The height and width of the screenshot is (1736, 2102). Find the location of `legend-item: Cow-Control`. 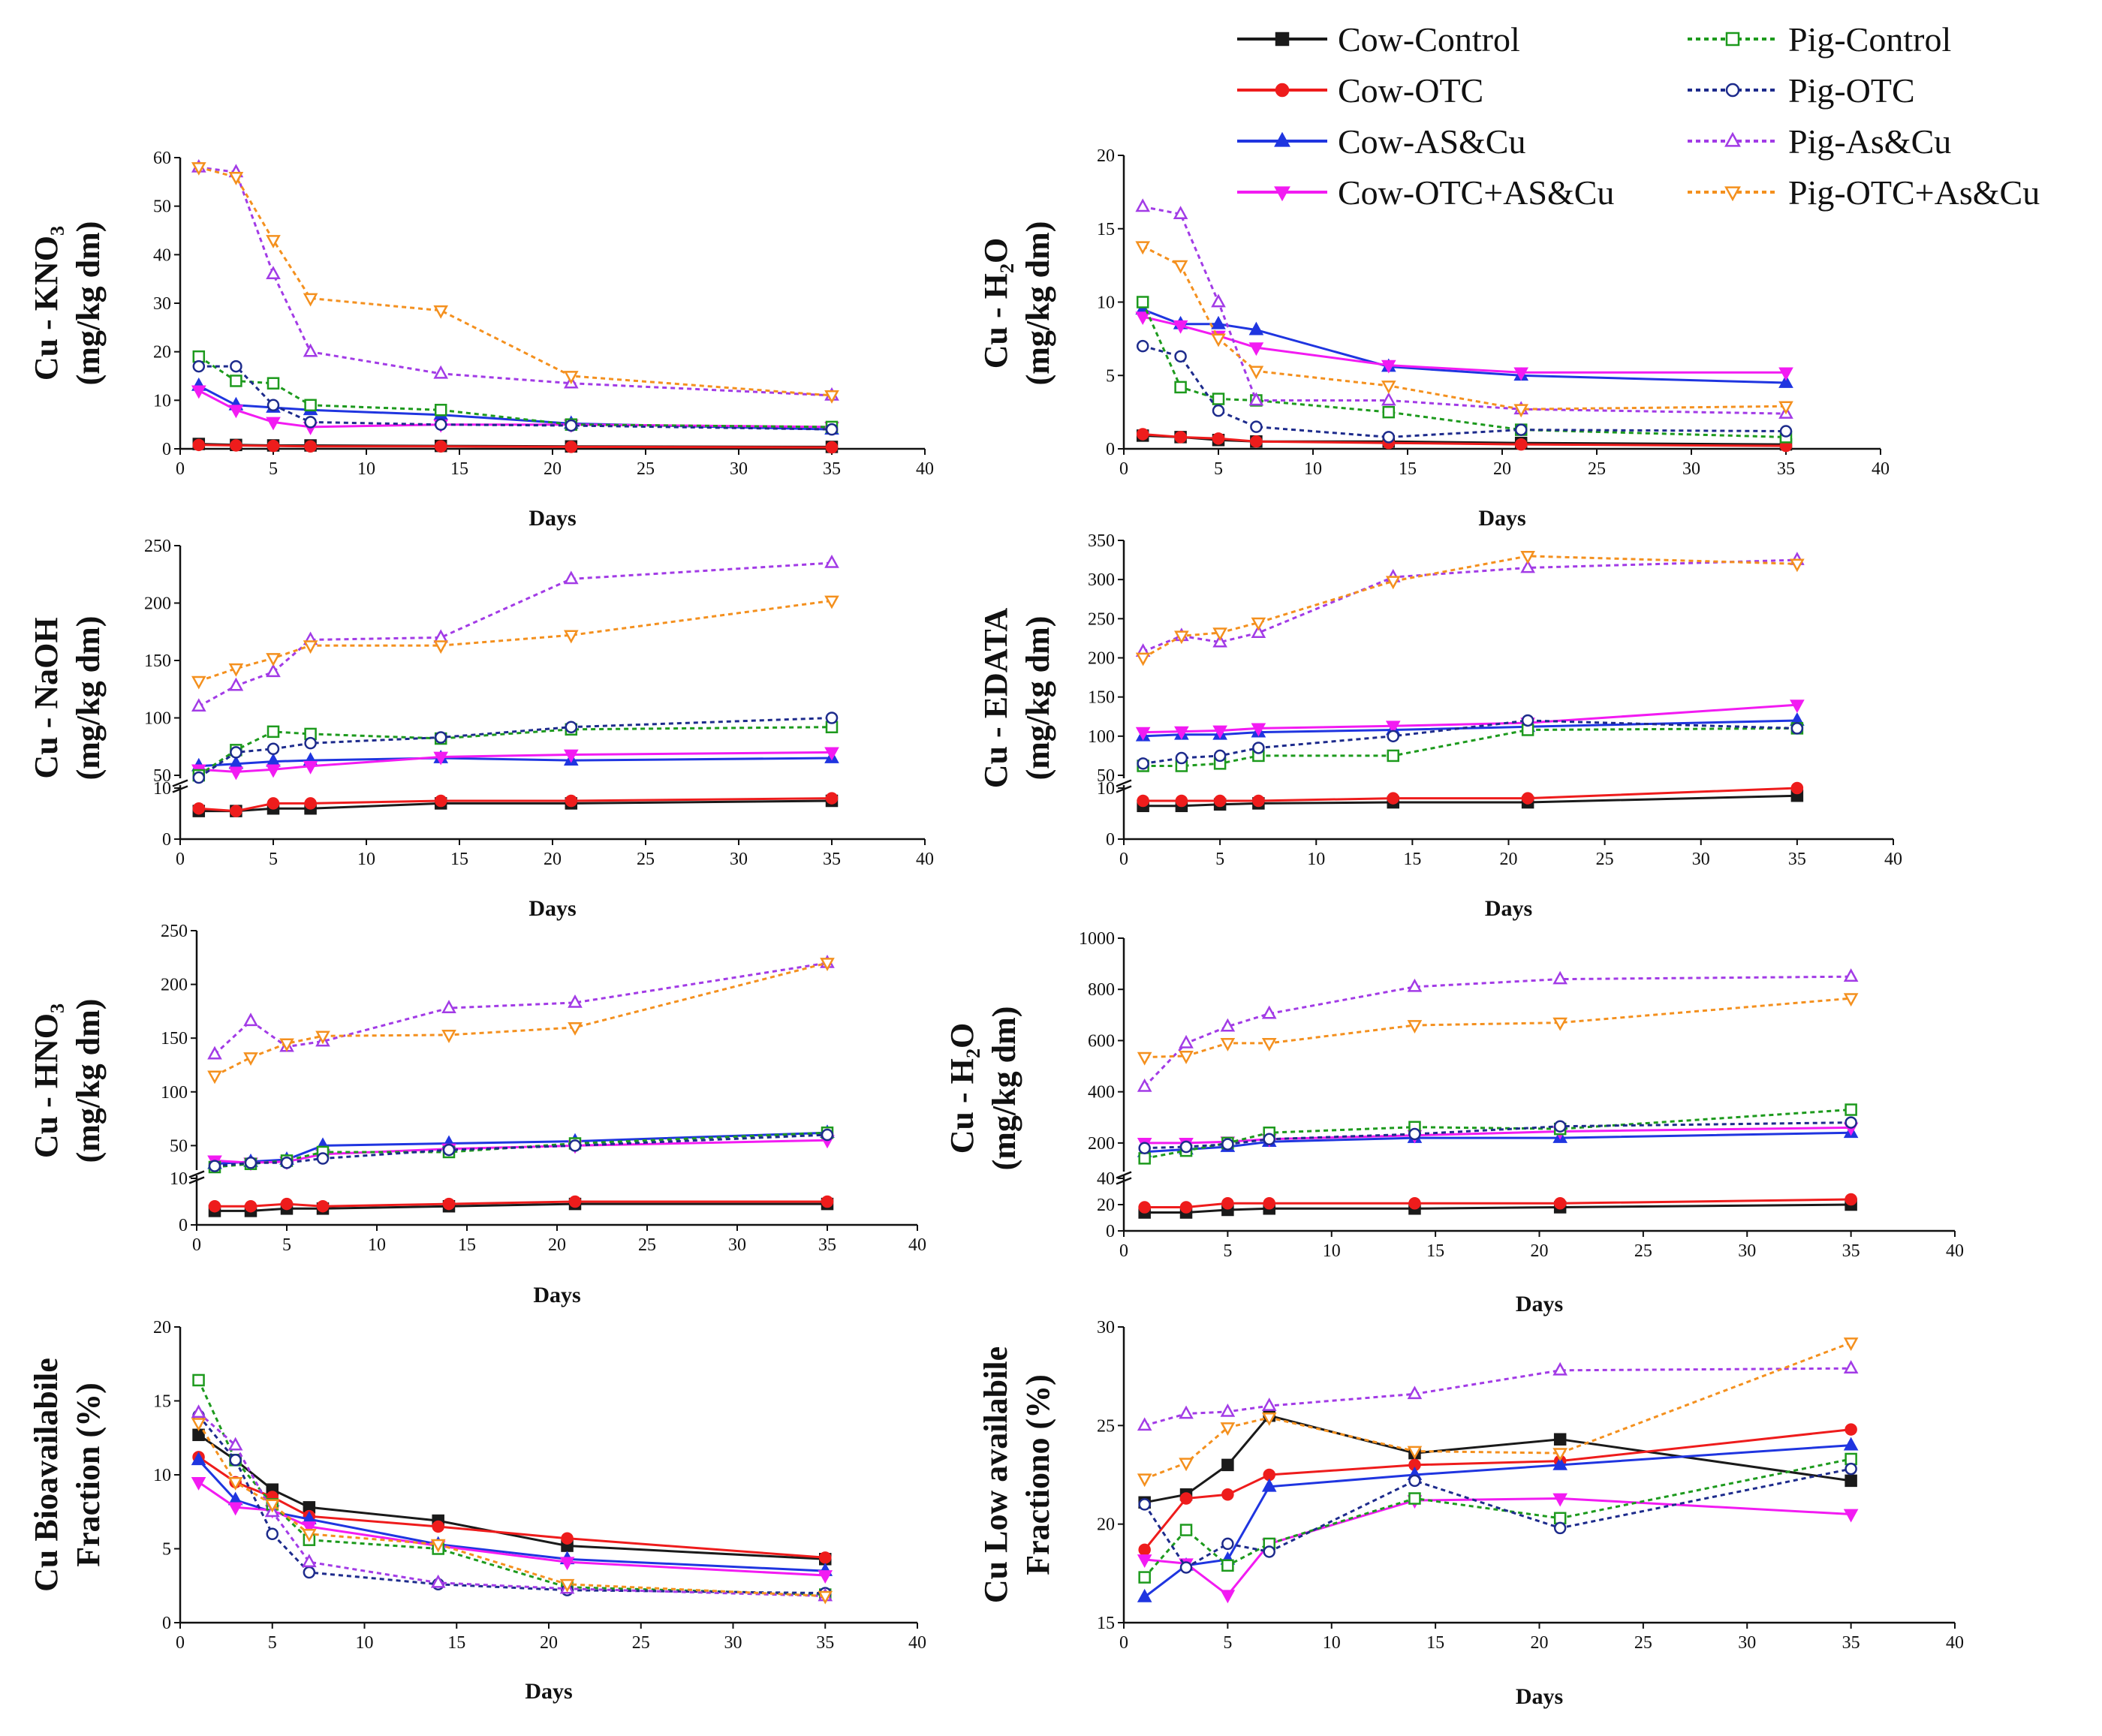

legend-item: Cow-Control is located at coordinates (1378, 39).